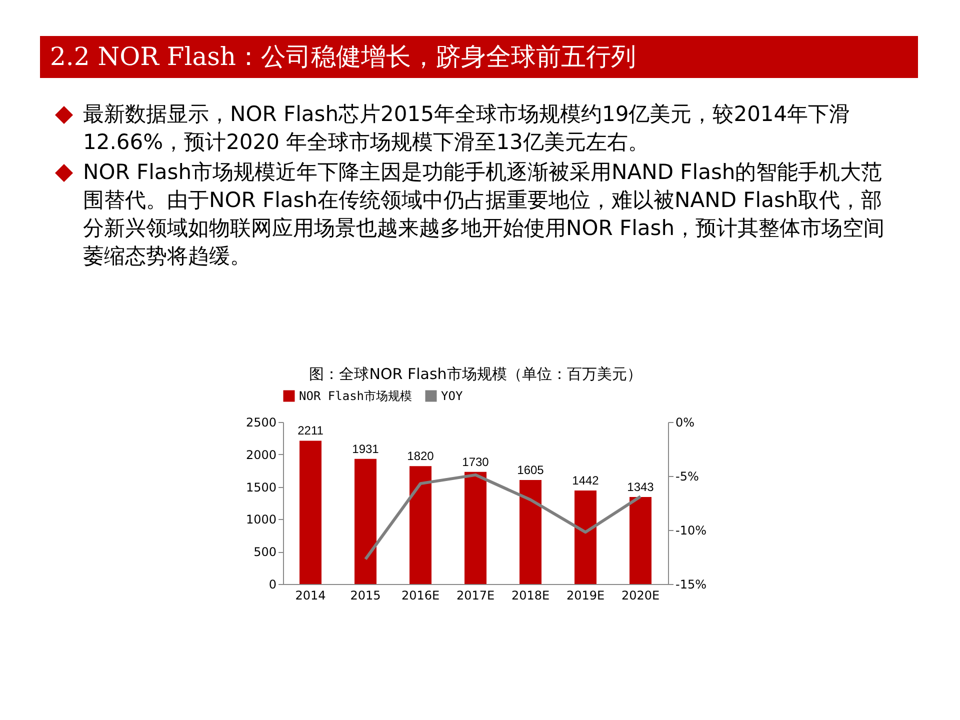  What do you see at coordinates (261, 519) in the screenshot?
I see `y-tick-label: 1000` at bounding box center [261, 519].